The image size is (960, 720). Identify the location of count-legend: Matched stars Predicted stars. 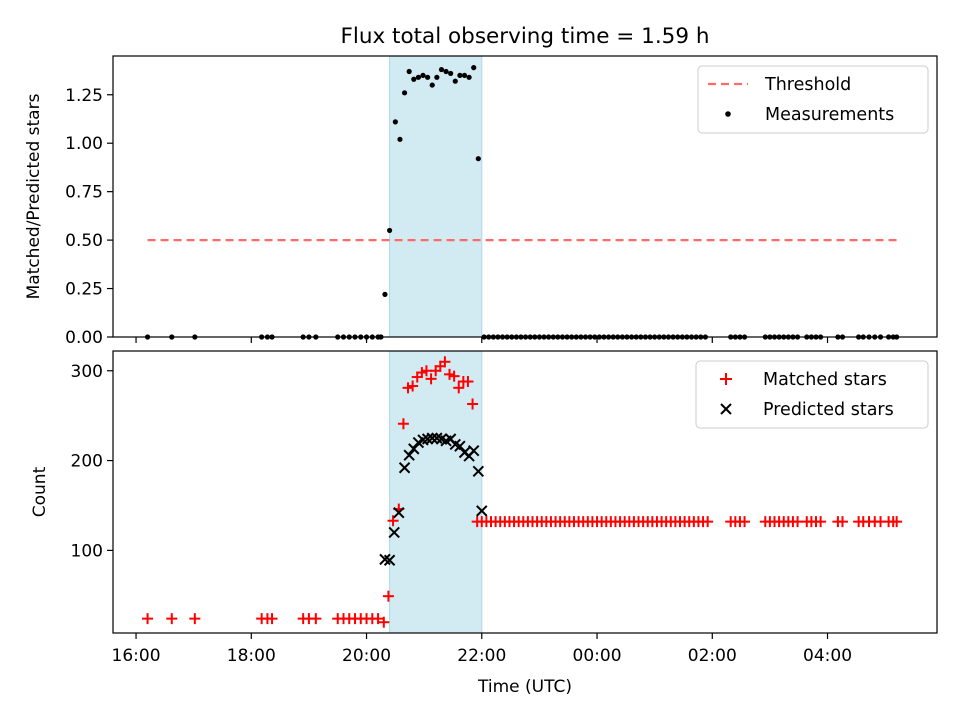
(812, 394).